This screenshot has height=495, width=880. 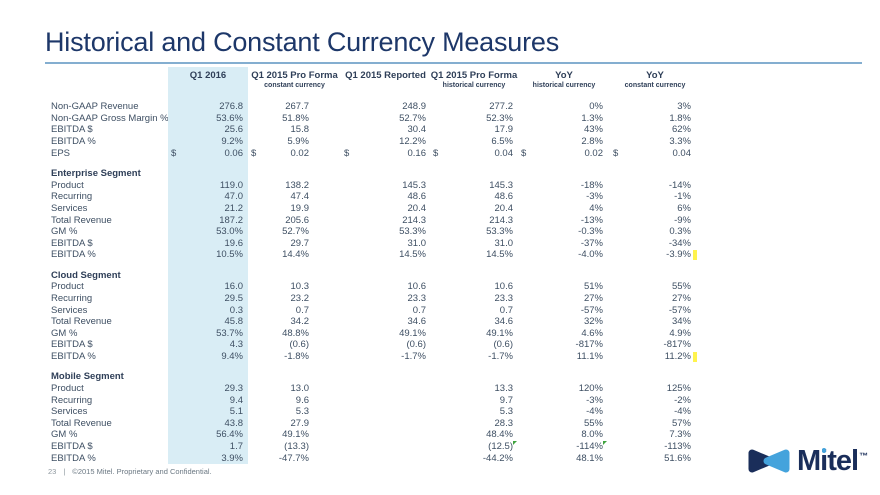 I want to click on cell: $0.04, so click(x=655, y=153).